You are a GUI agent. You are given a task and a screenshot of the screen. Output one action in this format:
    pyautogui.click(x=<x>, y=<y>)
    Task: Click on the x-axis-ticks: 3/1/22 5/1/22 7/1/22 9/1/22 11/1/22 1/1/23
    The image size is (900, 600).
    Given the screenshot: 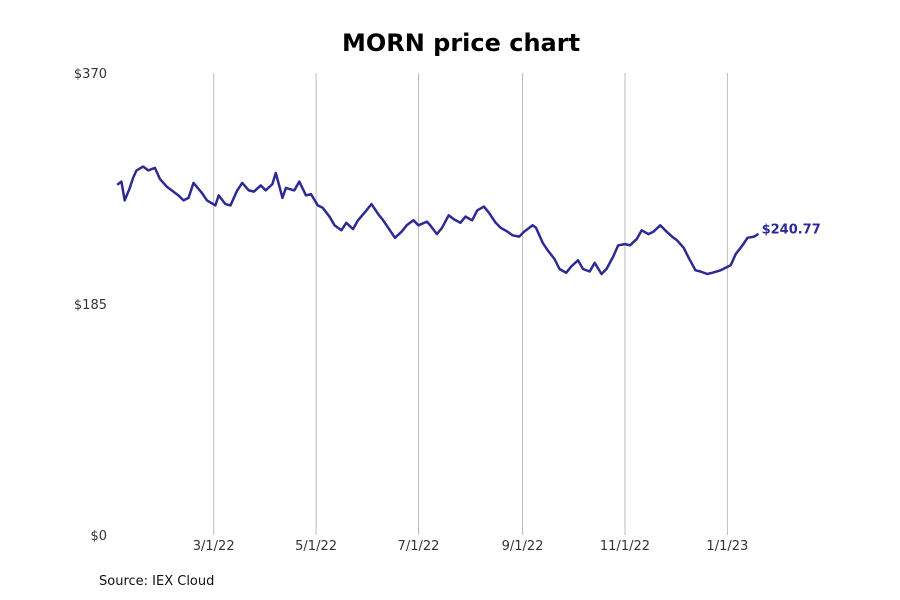 What is the action you would take?
    pyautogui.click(x=471, y=546)
    